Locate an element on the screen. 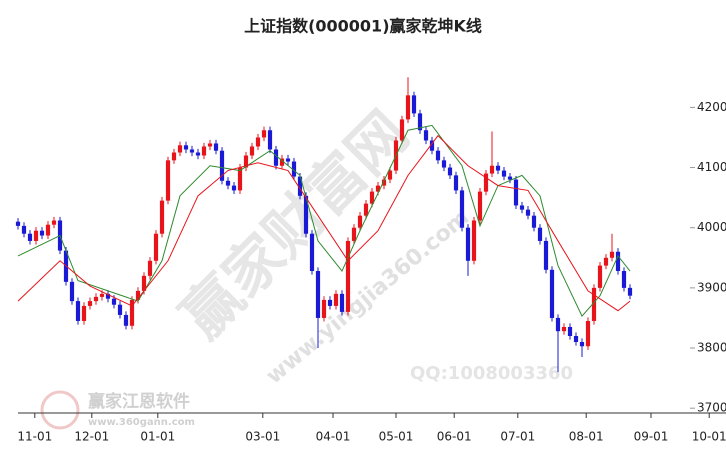 This screenshot has height=450, width=726. x-tick-label: 11-01 is located at coordinates (34, 437).